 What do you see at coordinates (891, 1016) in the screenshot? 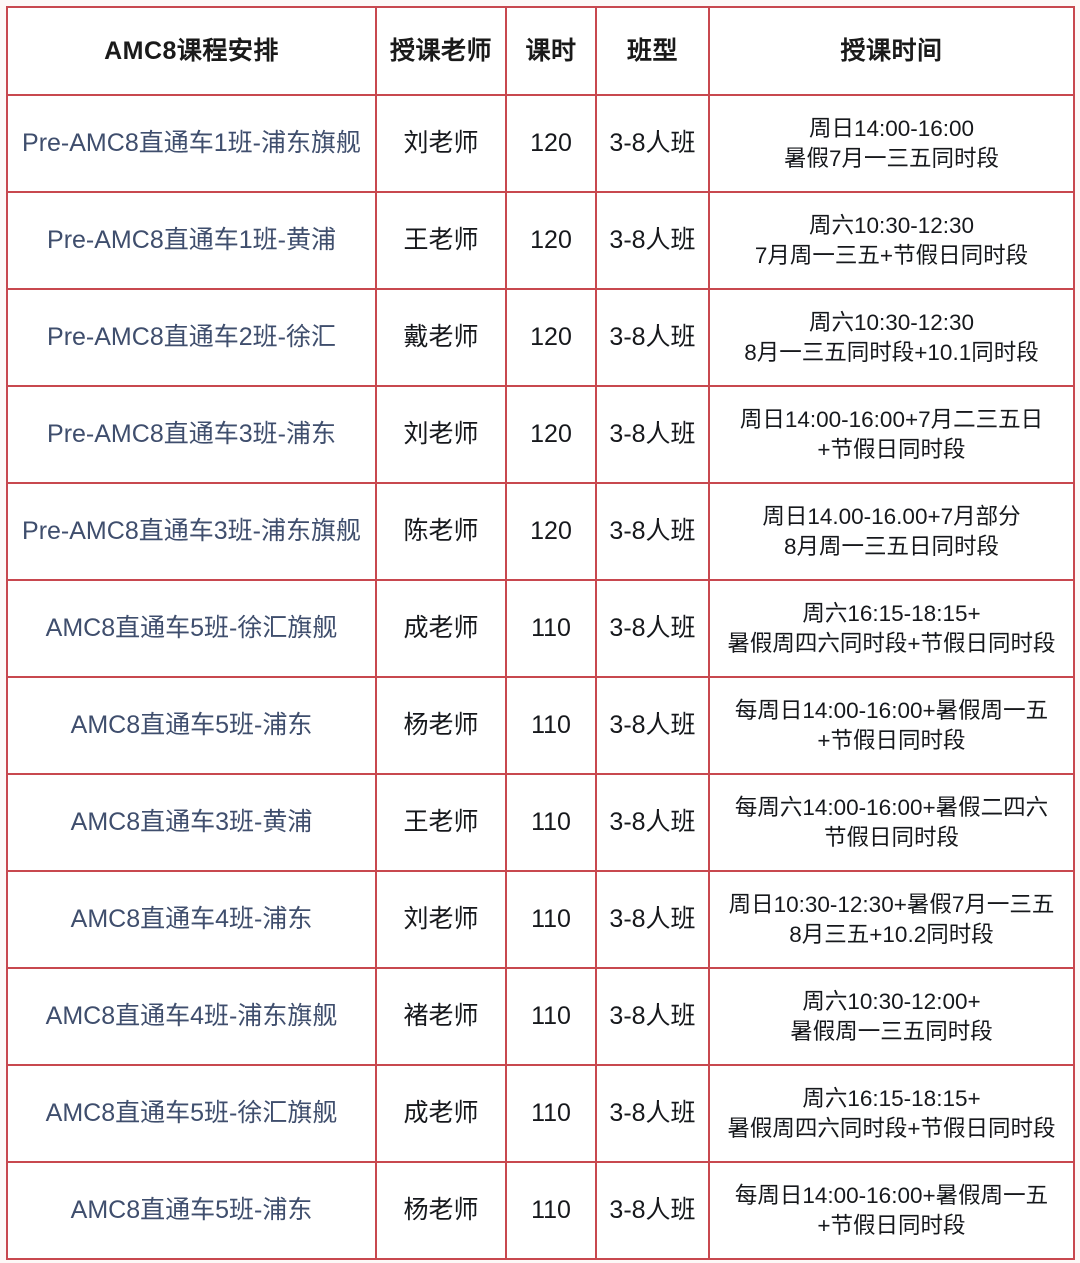
I see `cell-class-time: 周六10:30-12:00+ 暑假周一三五同时段` at bounding box center [891, 1016].